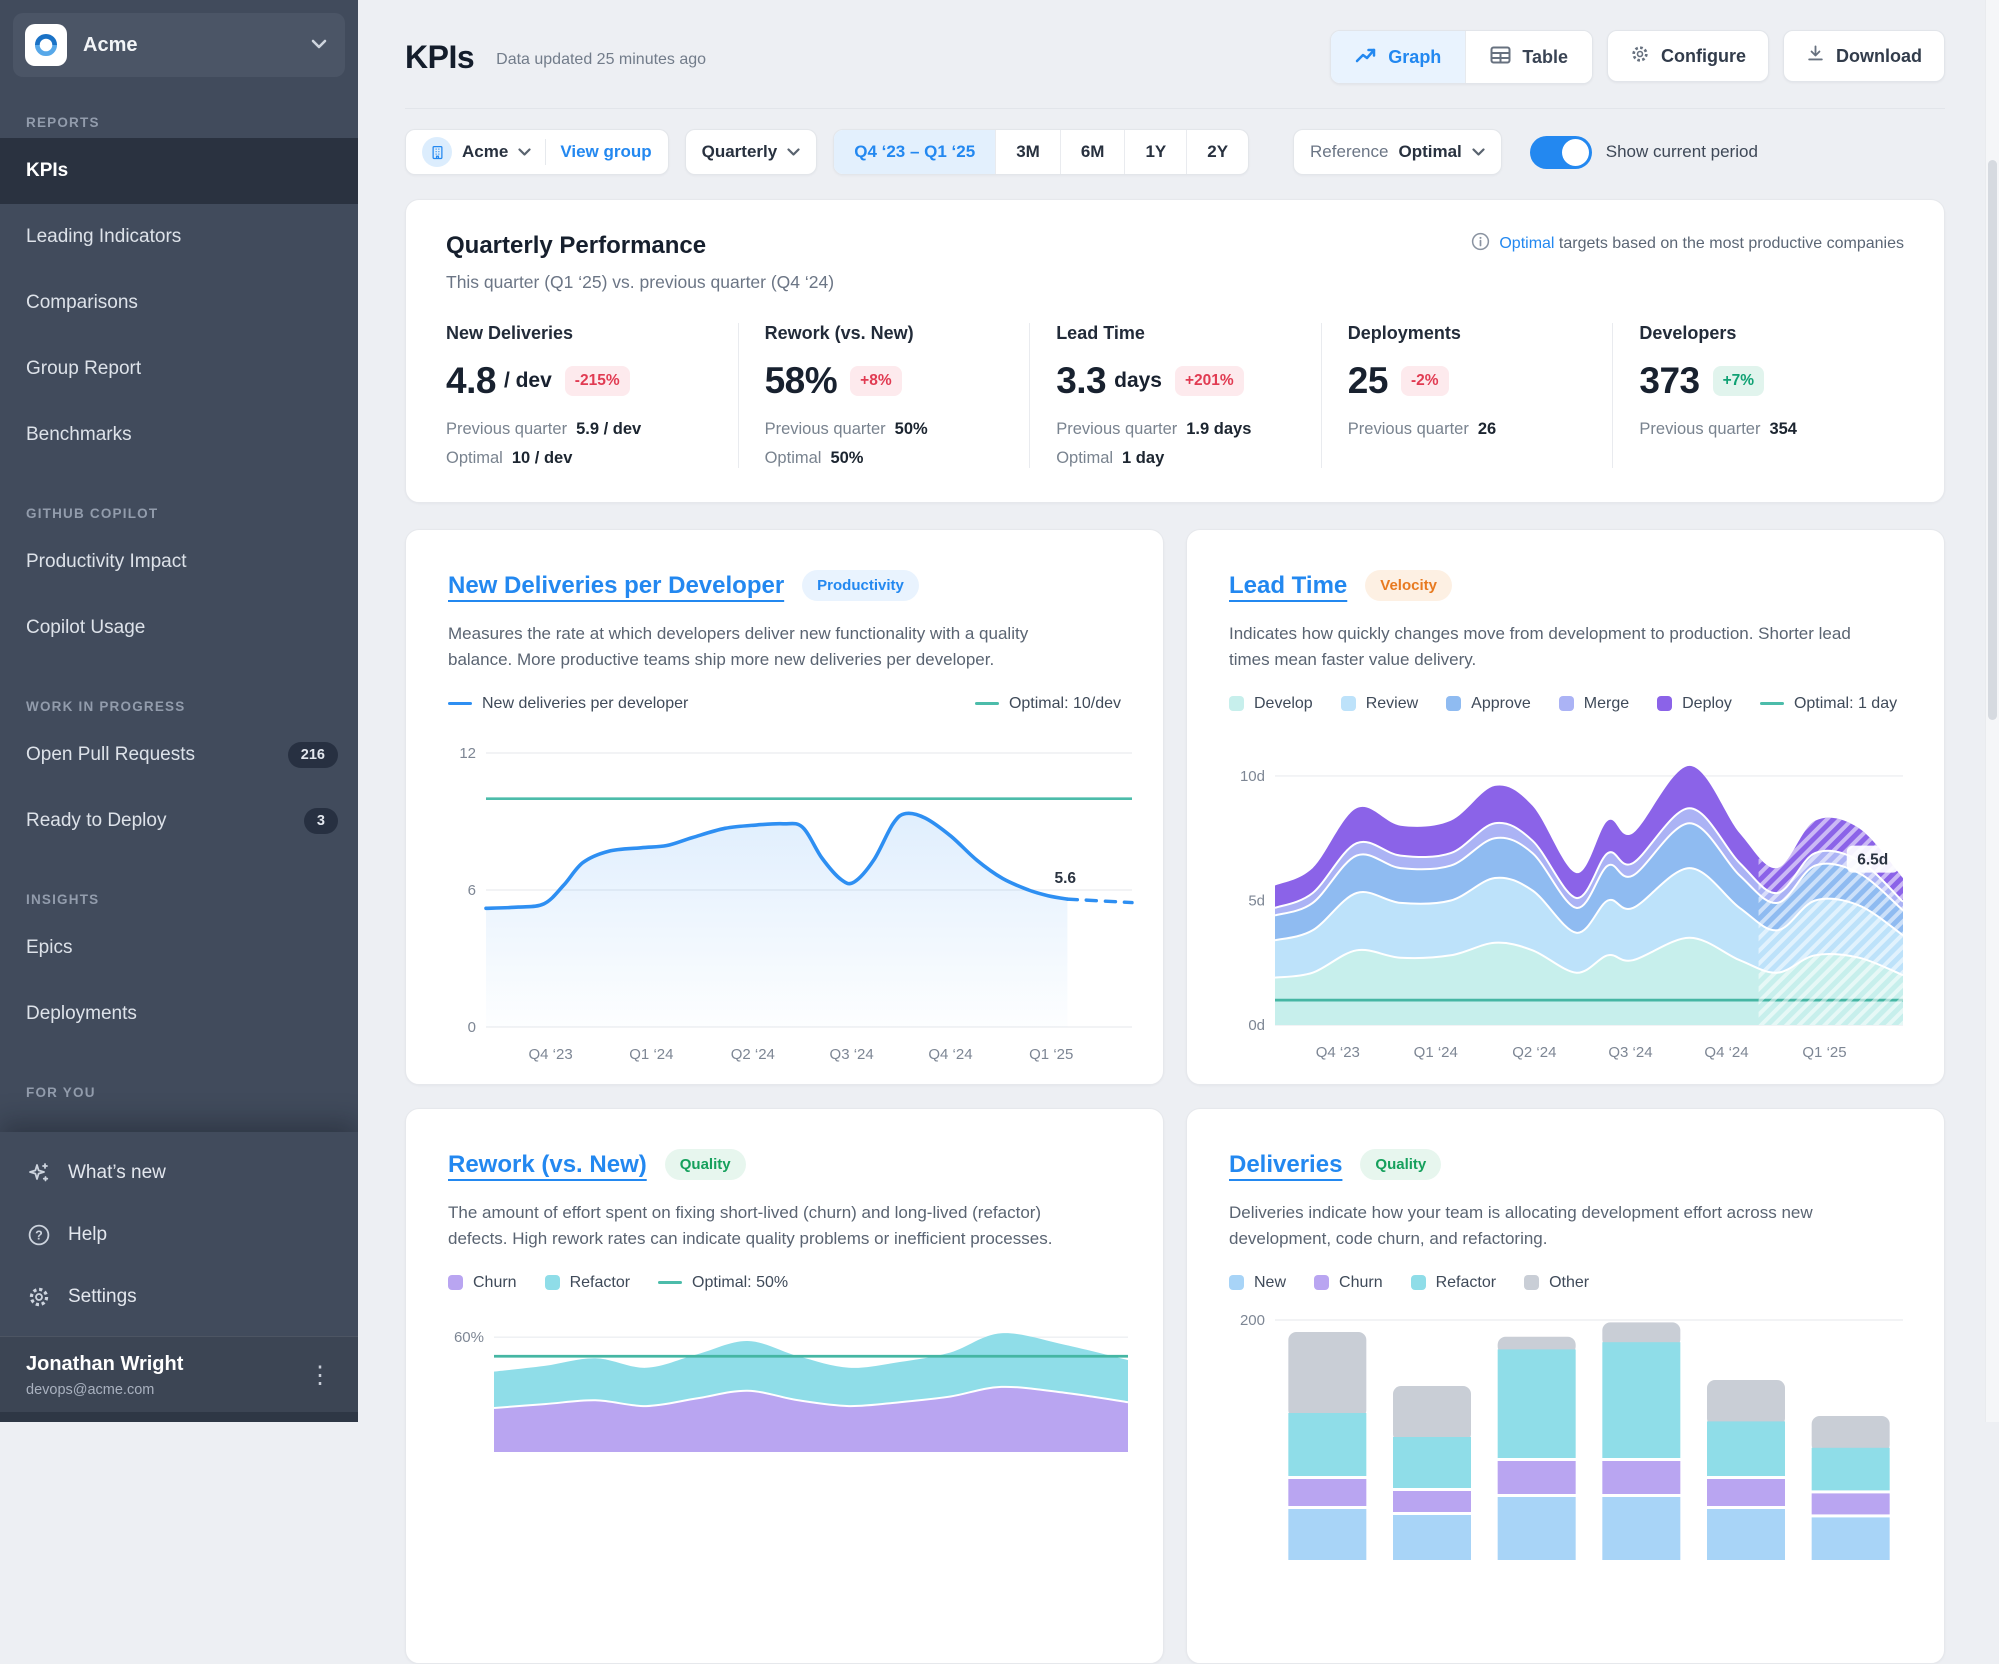 The image size is (1999, 1664). Describe the element at coordinates (1398, 57) in the screenshot. I see `tab-graph: Graph` at that location.